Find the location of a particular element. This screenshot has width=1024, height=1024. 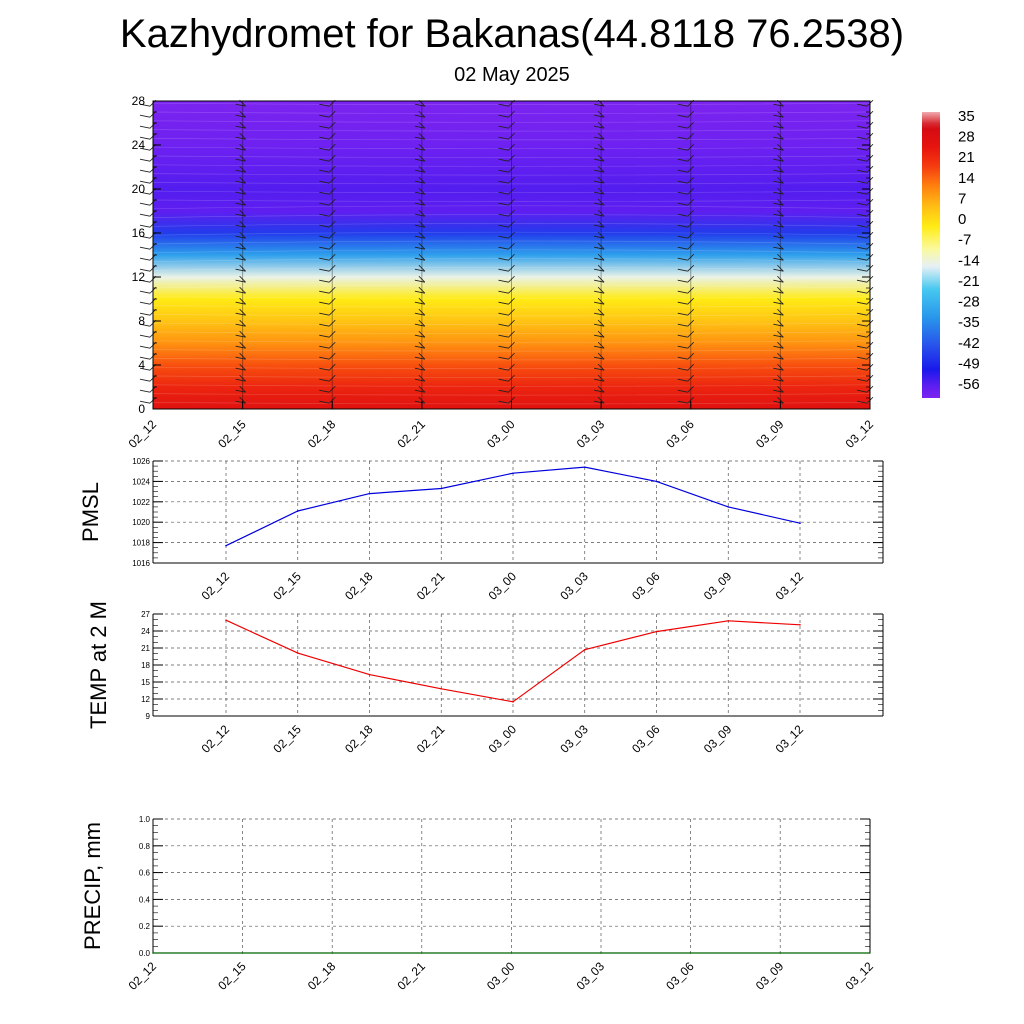

chart-date: 02 May 2025 is located at coordinates (512, 75).